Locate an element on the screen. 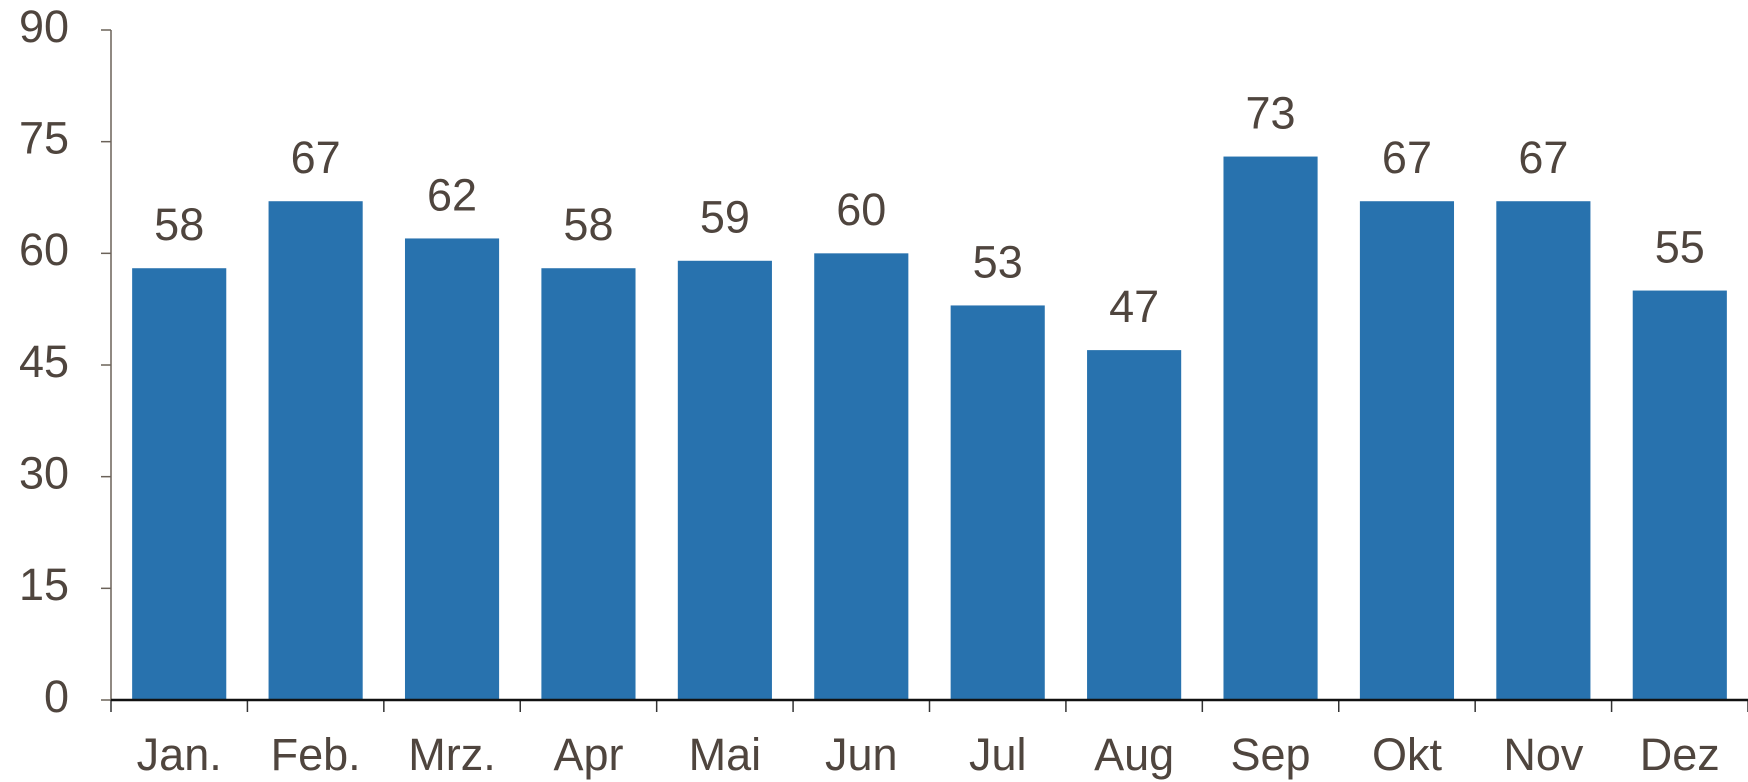 This screenshot has height=782, width=1748. data-label: 53 is located at coordinates (998, 261).